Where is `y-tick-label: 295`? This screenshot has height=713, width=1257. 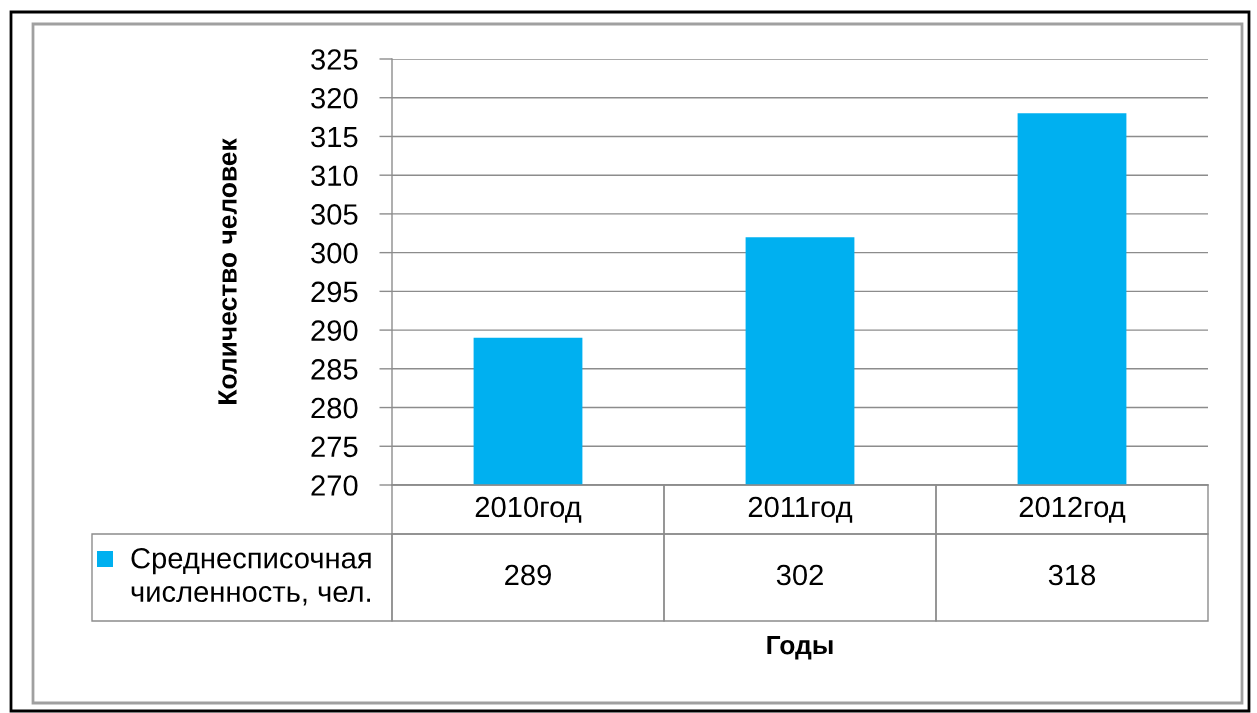 y-tick-label: 295 is located at coordinates (334, 292).